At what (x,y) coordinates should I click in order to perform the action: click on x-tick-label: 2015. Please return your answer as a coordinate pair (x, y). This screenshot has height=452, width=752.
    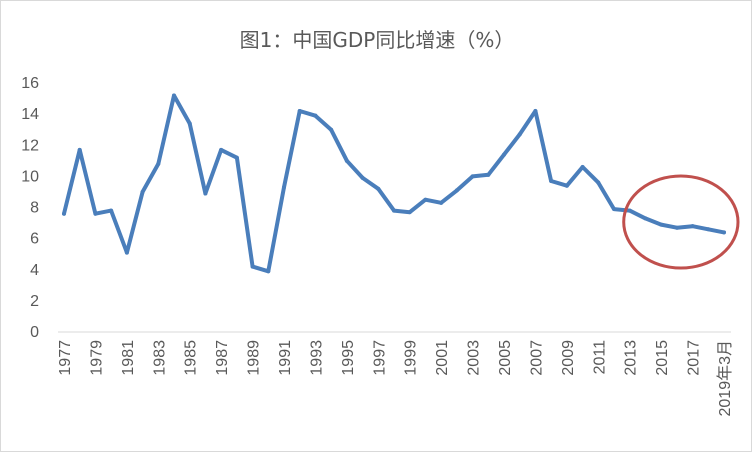
    Looking at the image, I should click on (662, 358).